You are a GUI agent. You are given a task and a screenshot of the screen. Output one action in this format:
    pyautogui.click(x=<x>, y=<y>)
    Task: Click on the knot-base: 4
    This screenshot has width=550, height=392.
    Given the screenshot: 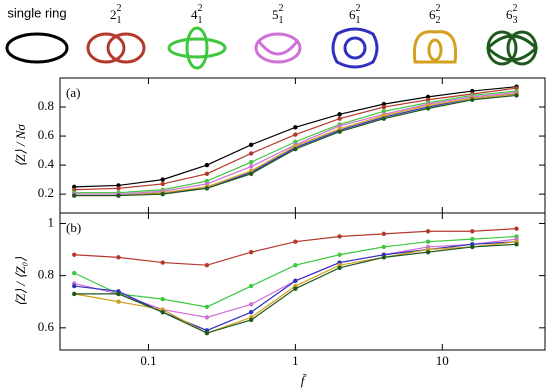 What is the action you would take?
    pyautogui.click(x=194, y=14)
    